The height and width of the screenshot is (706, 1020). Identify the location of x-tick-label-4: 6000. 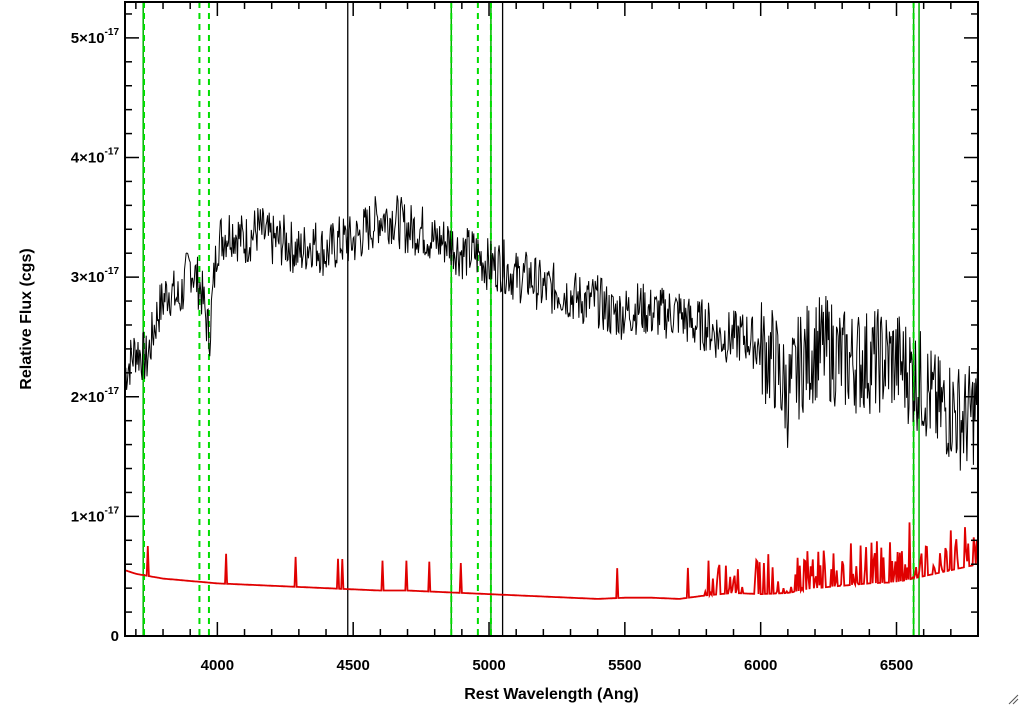
(760, 665).